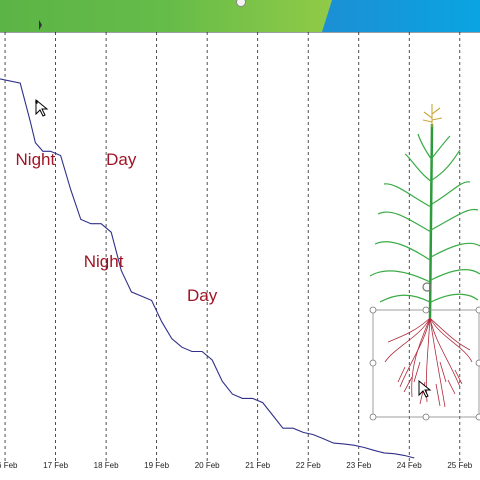  Describe the element at coordinates (40, 25) in the screenshot. I see `tab-marker-icon` at that location.